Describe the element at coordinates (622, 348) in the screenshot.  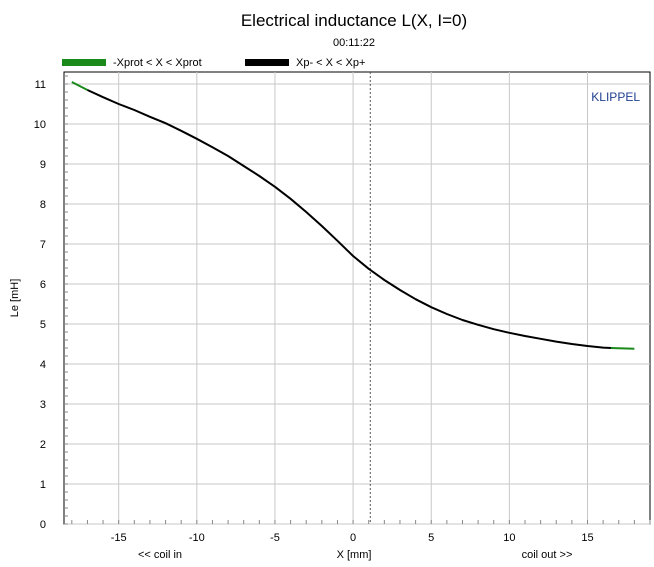
I see `series-green-right-segment` at that location.